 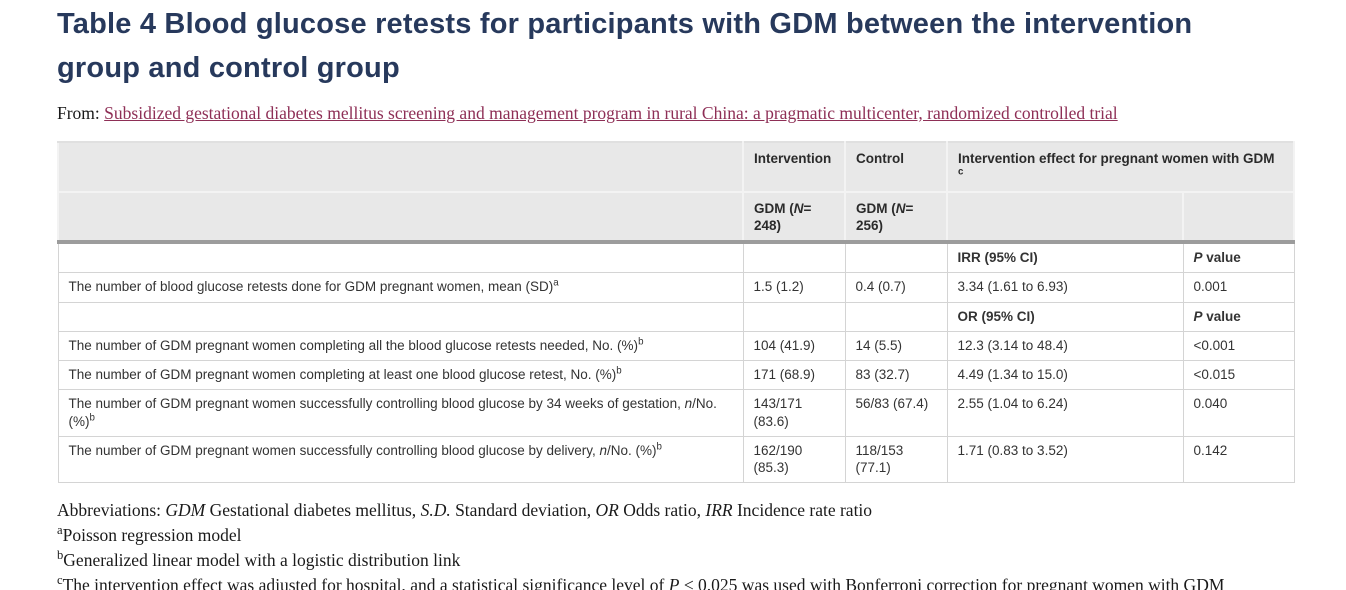 I want to click on value-cell: 143/171 (83.6), so click(x=794, y=413).